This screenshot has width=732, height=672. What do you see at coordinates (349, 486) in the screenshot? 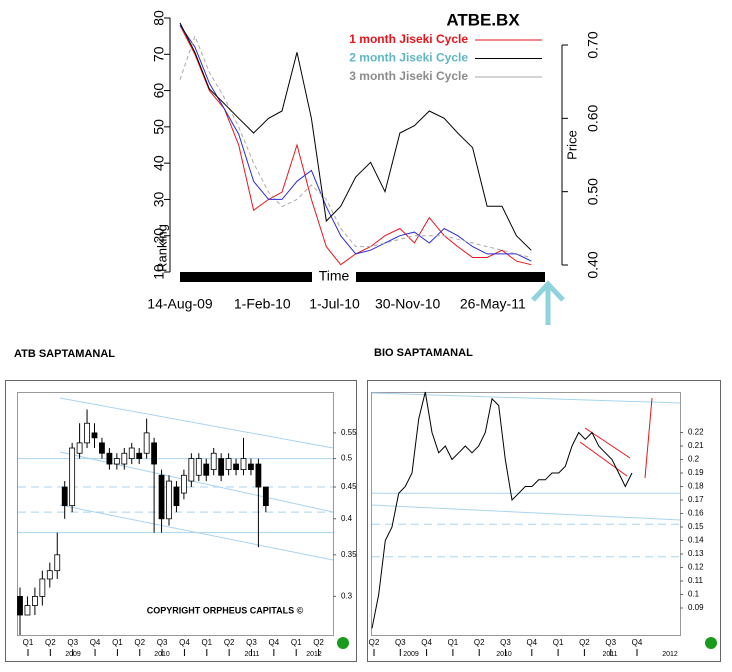
I see `y-tick-label: 0.45` at bounding box center [349, 486].